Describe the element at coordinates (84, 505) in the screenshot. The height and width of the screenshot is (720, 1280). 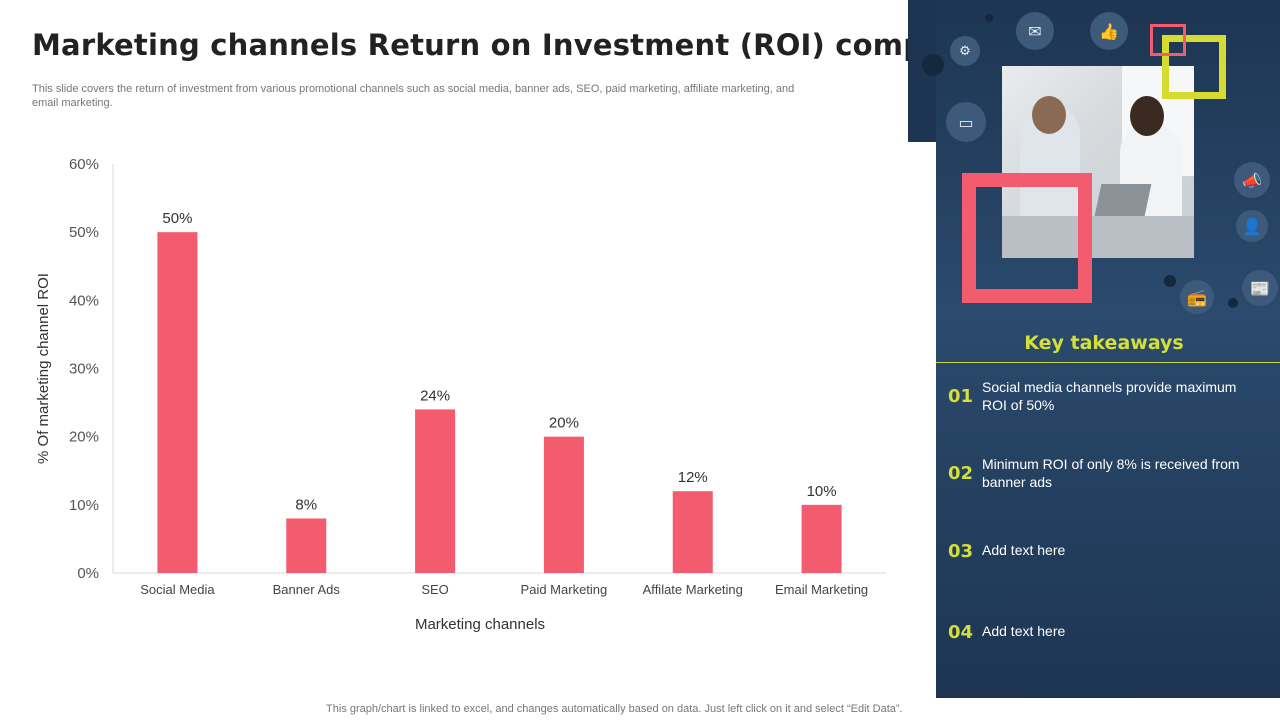
I see `y-tick-label: 10%` at that location.